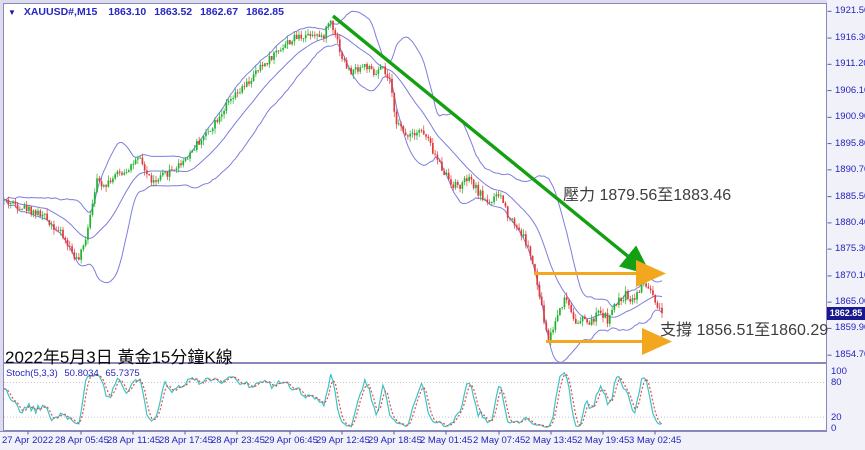 This screenshot has height=450, width=865. What do you see at coordinates (603, 440) in the screenshot?
I see `time-tick-label: 2 May 19:45` at bounding box center [603, 440].